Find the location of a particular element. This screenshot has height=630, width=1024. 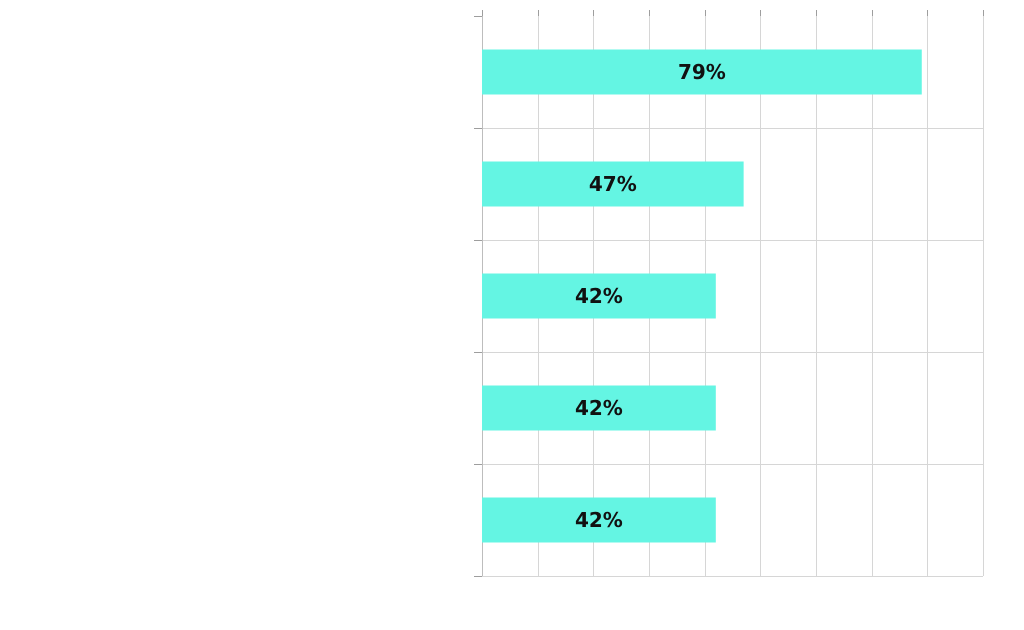

bar-data-label: 79% is located at coordinates (702, 72).